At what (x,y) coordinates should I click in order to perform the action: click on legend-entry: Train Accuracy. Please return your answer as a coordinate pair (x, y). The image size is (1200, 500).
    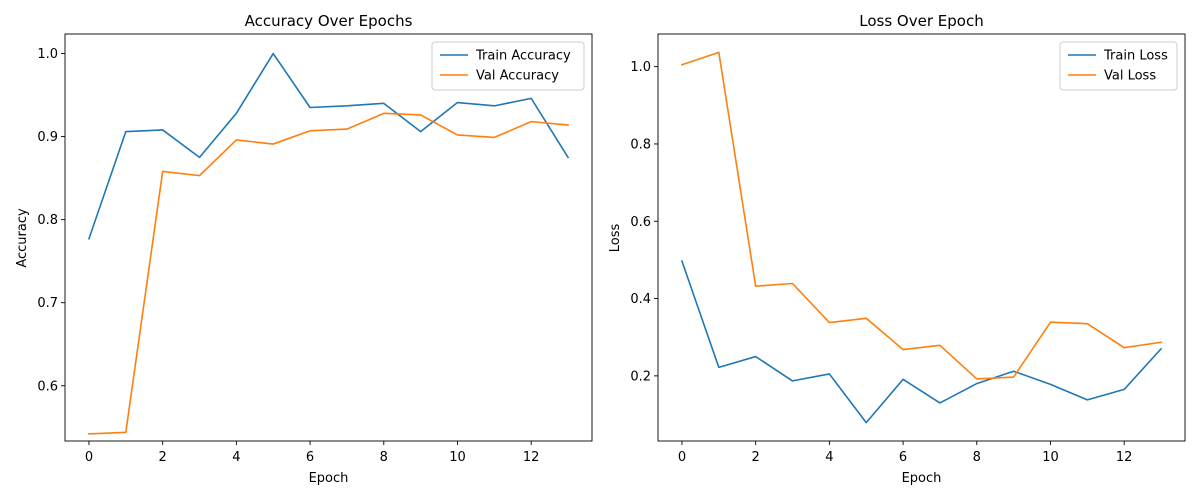
    Looking at the image, I should click on (523, 56).